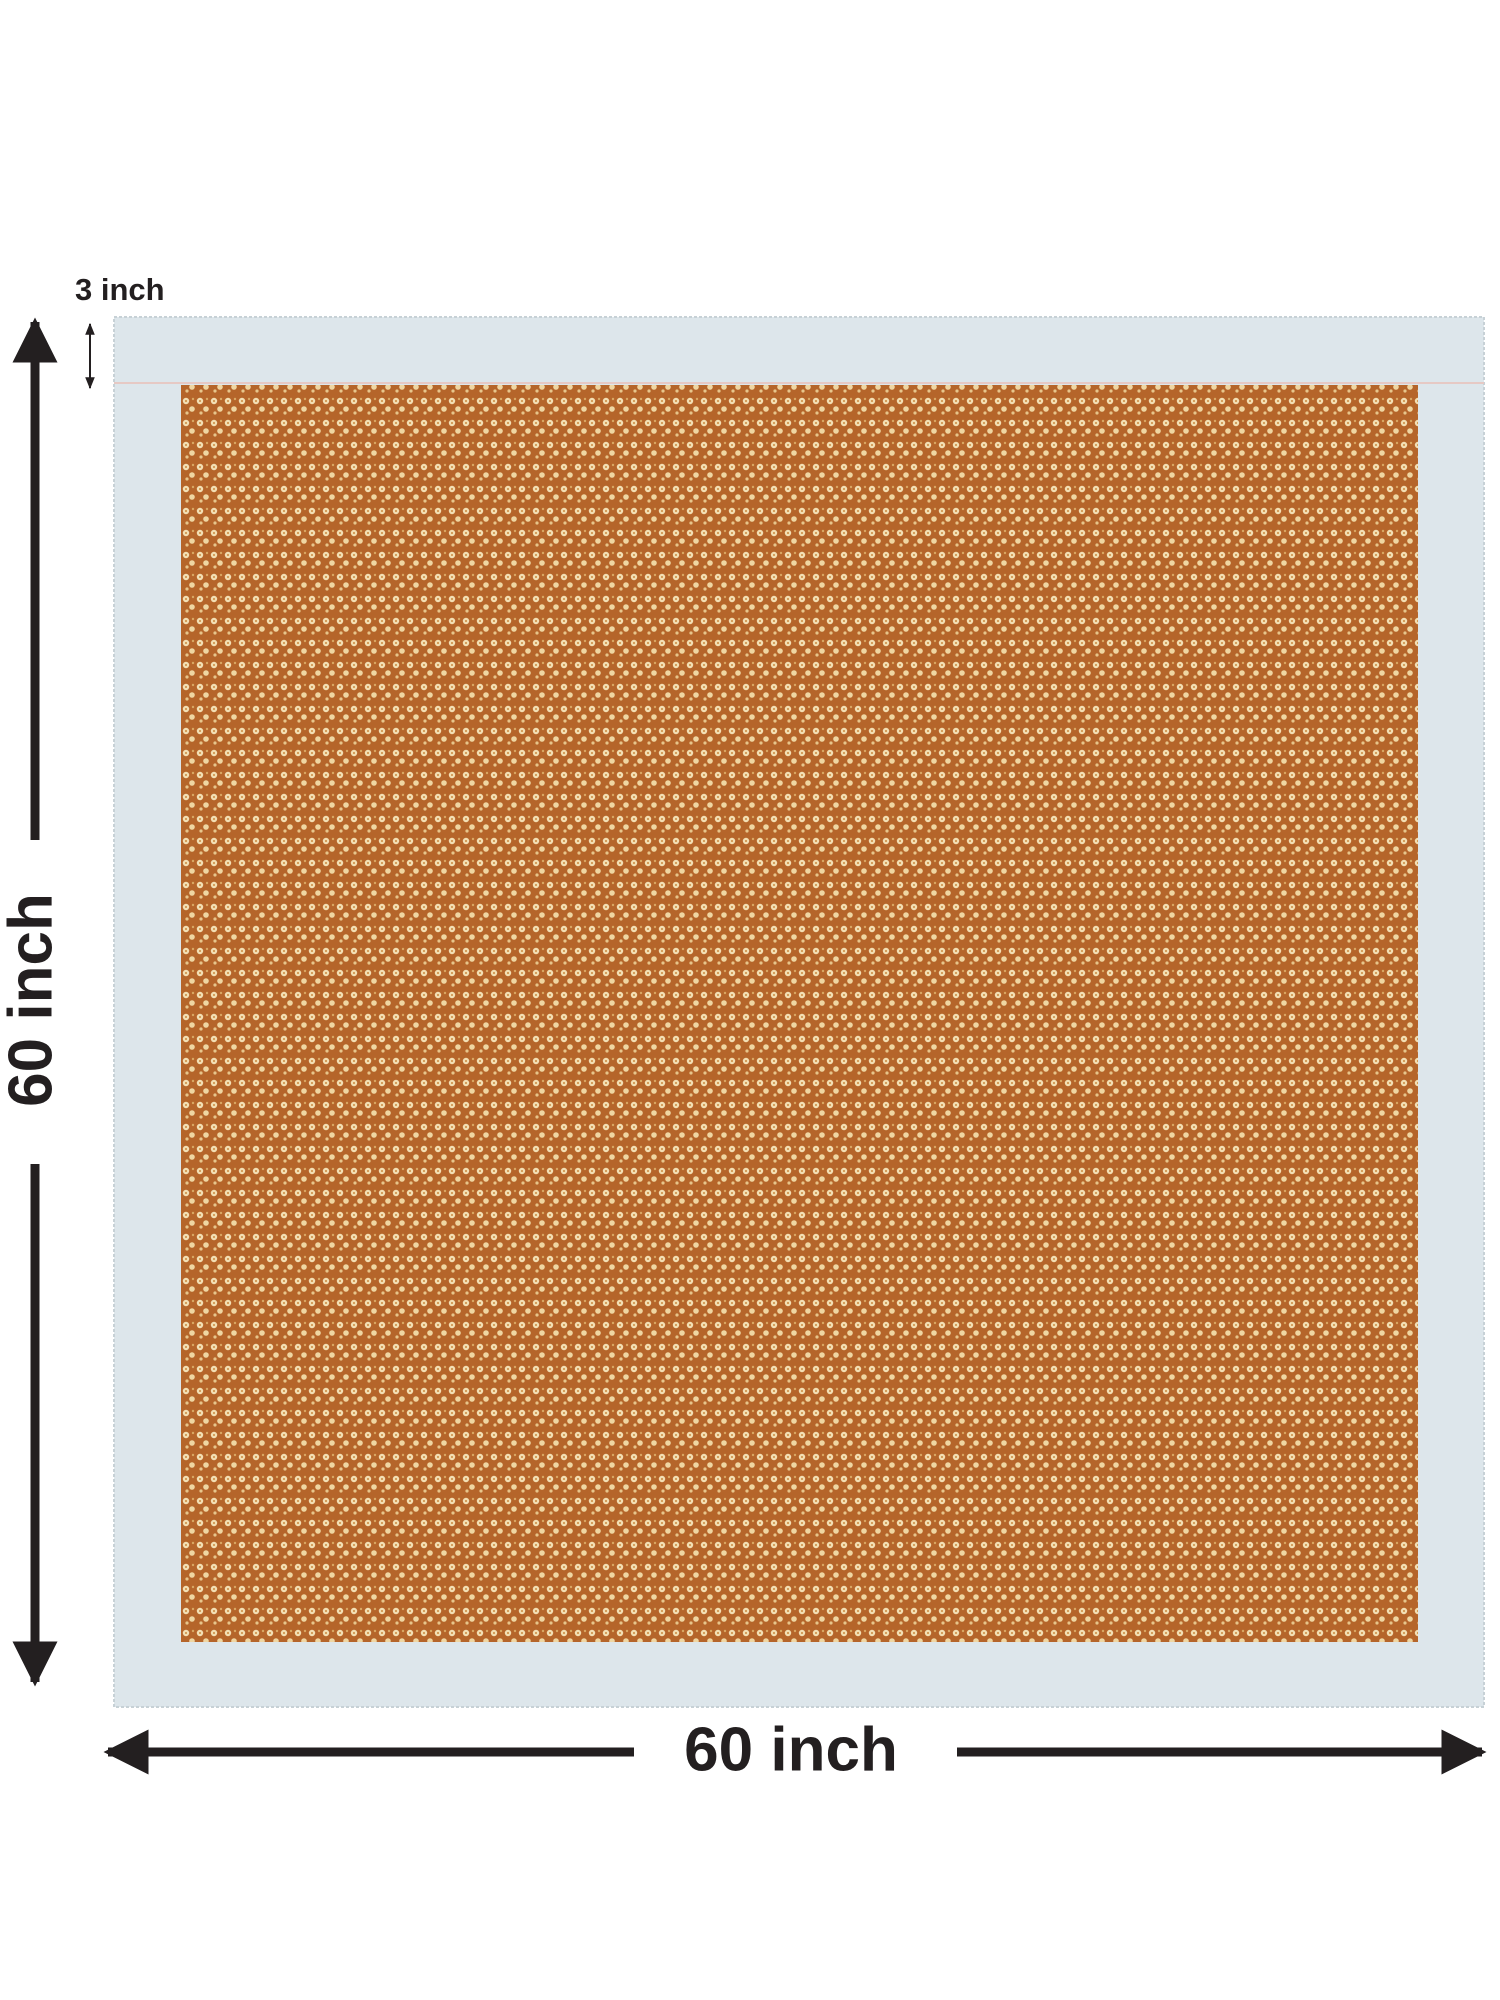  I want to click on width-label: 60 inch, so click(791, 1749).